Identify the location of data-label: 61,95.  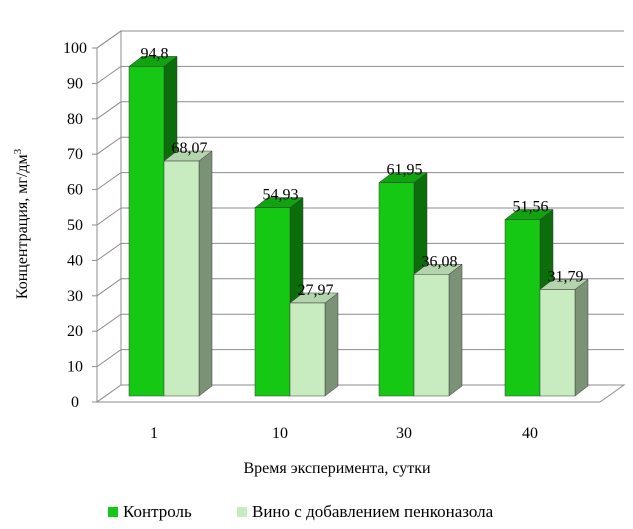
(405, 170).